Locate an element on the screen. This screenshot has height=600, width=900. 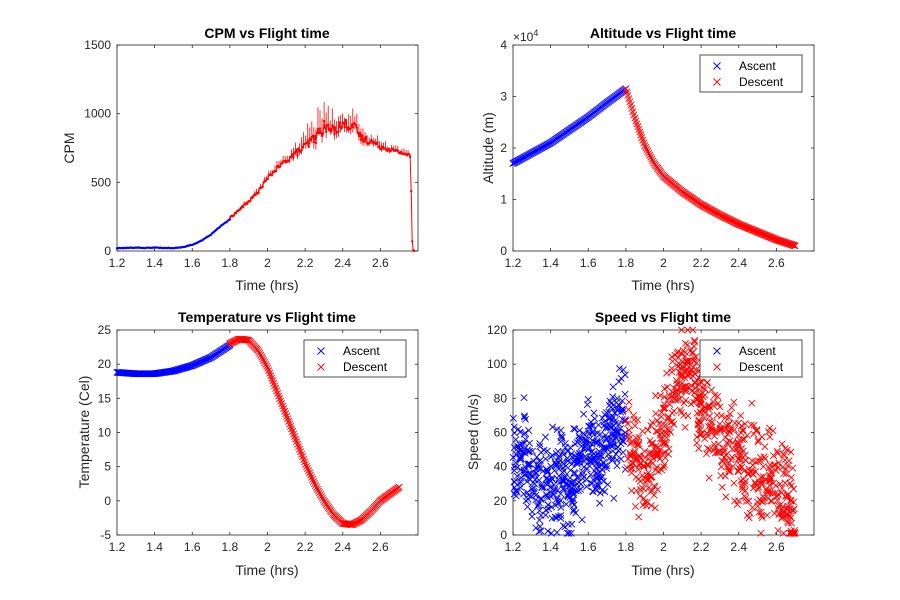
speed-y-tick-label: 100 is located at coordinates (497, 364).